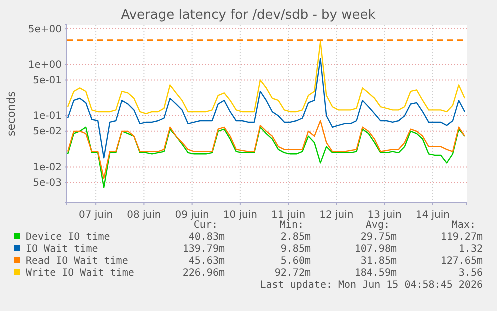  What do you see at coordinates (206, 225) in the screenshot?
I see `text: Cur:` at bounding box center [206, 225].